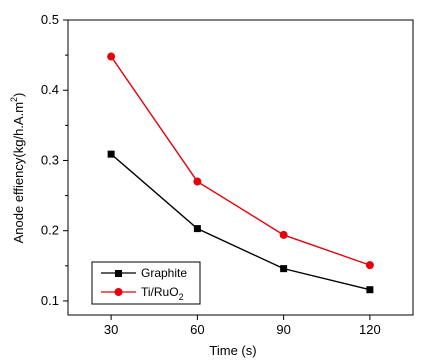 The image size is (422, 360). Describe the element at coordinates (118, 273) in the screenshot. I see `legend-marker-graphite` at that location.